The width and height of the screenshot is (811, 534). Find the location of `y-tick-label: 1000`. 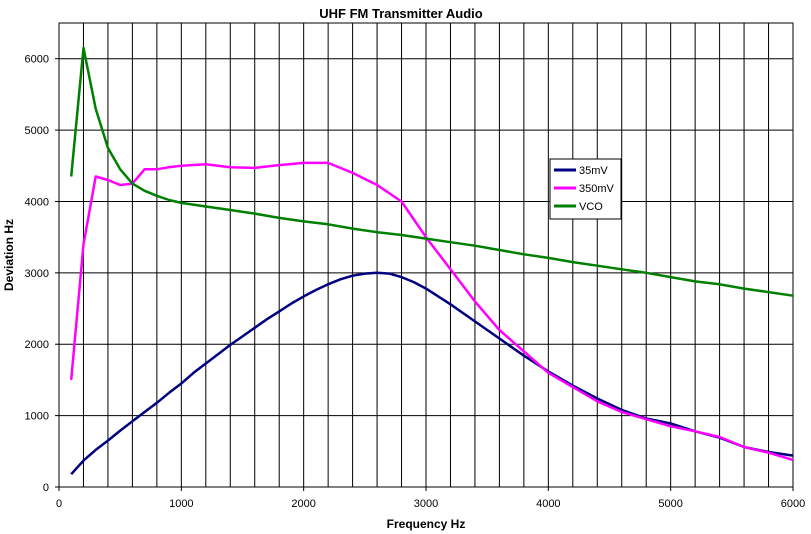

y-tick-label: 1000 is located at coordinates (37, 417).